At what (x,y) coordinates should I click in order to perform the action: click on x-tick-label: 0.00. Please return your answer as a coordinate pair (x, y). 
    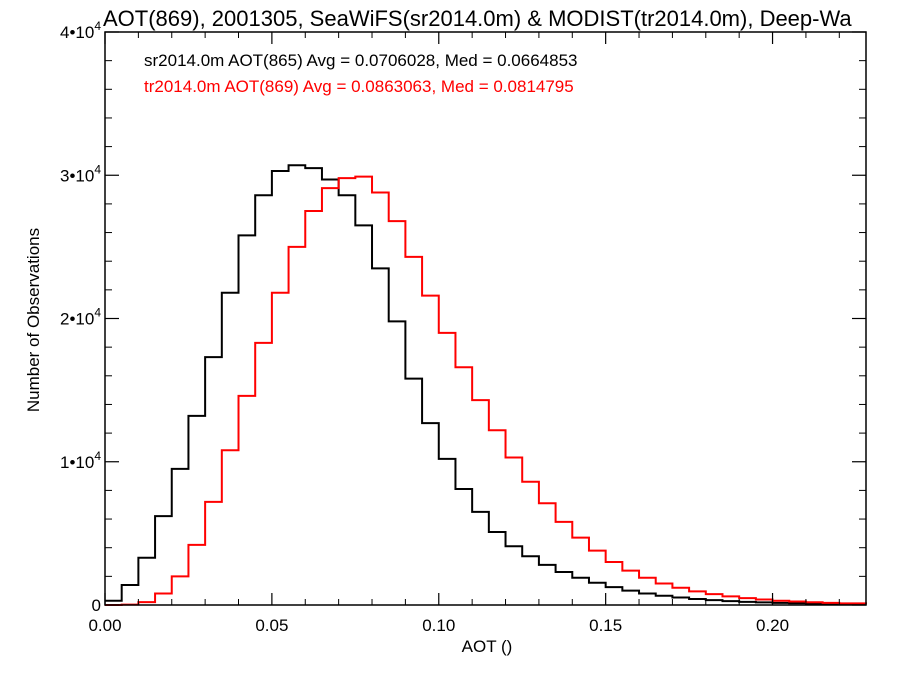
    Looking at the image, I should click on (104, 625).